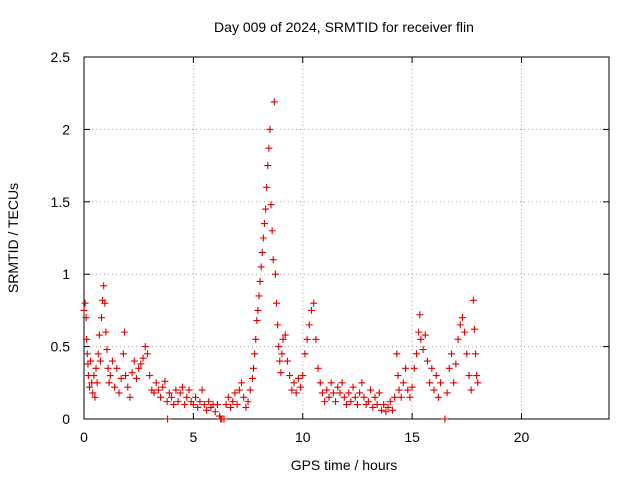 This screenshot has height=480, width=640. Describe the element at coordinates (522, 437) in the screenshot. I see `x-tick-label: 20` at that location.